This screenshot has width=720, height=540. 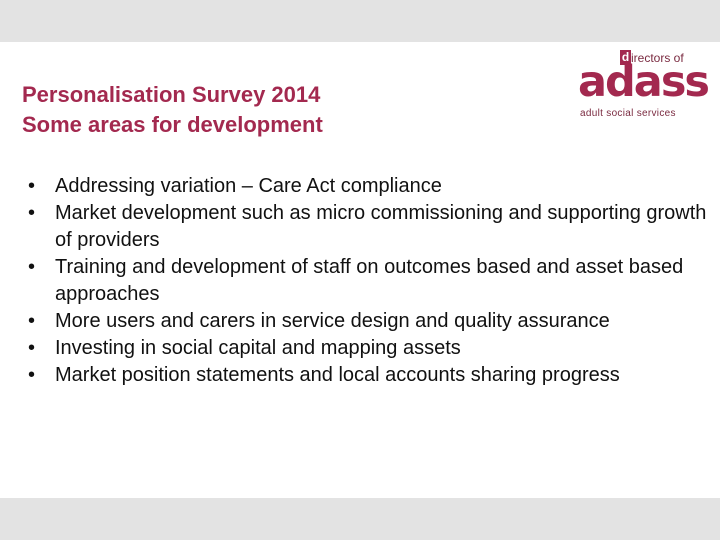 I want to click on logo-top-text: d irectors of, so click(x=652, y=58).